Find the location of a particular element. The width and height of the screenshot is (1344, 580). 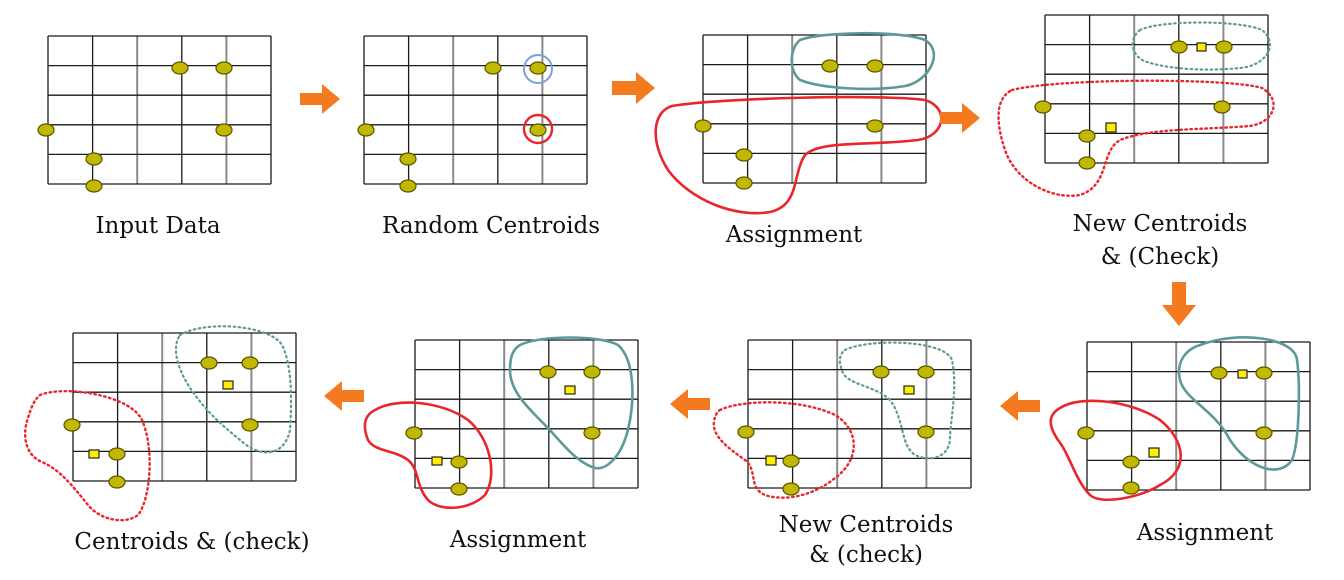

initial-centroid-red-marker is located at coordinates (538, 129).